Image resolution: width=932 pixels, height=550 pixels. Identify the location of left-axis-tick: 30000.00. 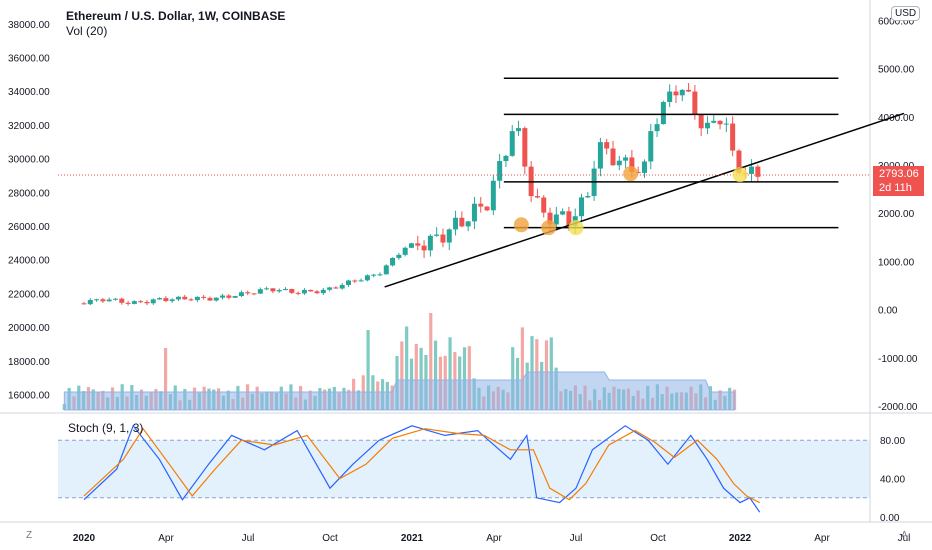
(29, 160).